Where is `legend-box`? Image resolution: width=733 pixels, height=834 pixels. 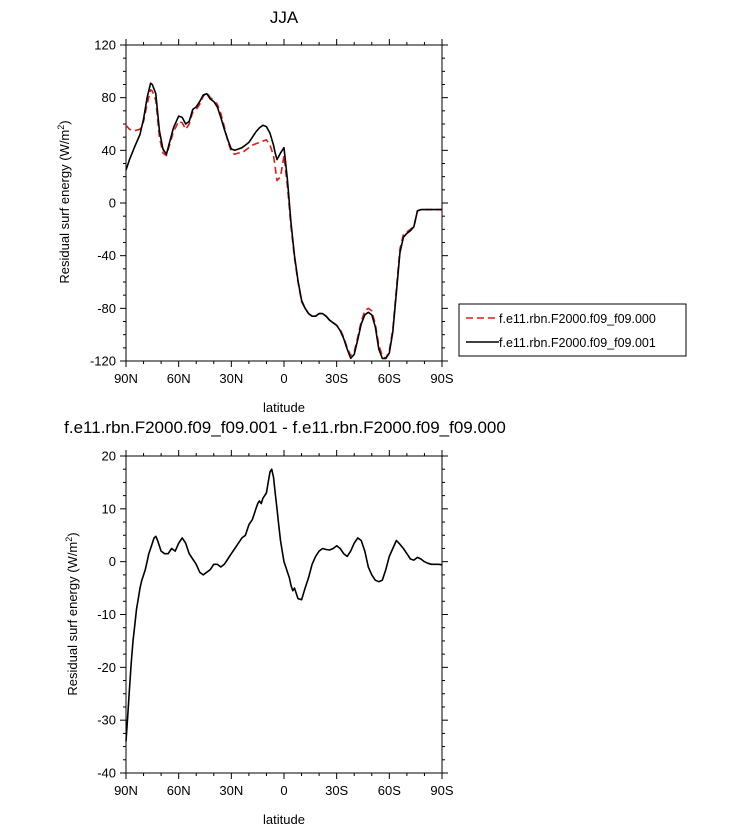
legend-box is located at coordinates (572, 330).